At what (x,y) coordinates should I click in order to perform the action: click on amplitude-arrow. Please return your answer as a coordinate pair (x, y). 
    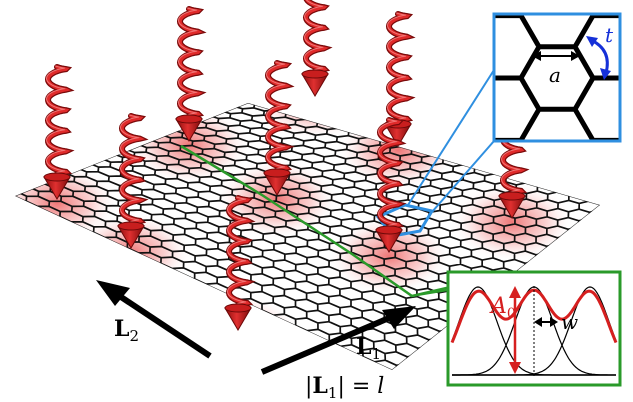
    Looking at the image, I should click on (515, 330).